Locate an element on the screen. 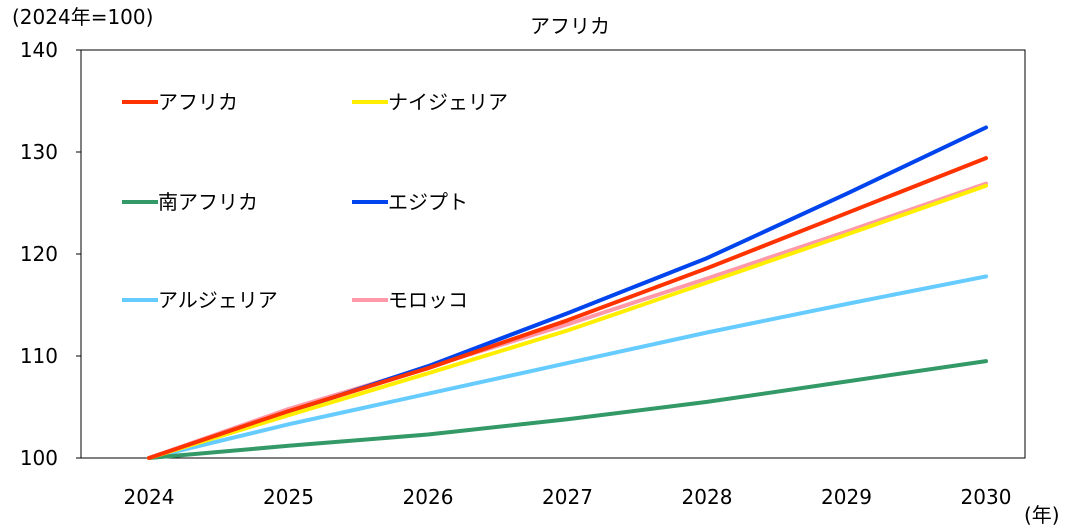 The image size is (1083, 529). legend-label: ナイジェリア is located at coordinates (448, 102).